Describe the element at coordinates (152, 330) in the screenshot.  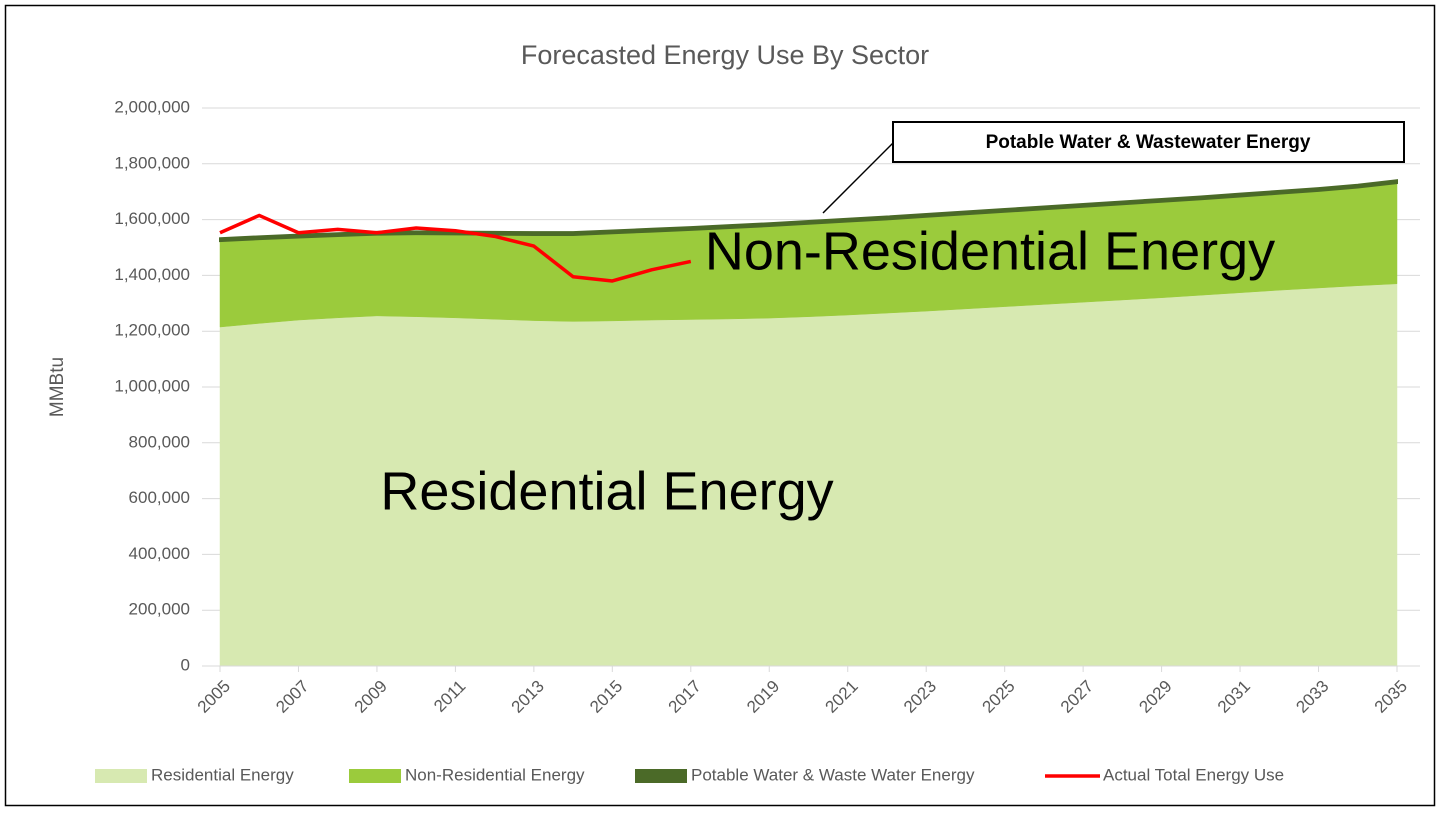
I see `y-tick-label: 1,200,000` at that location.